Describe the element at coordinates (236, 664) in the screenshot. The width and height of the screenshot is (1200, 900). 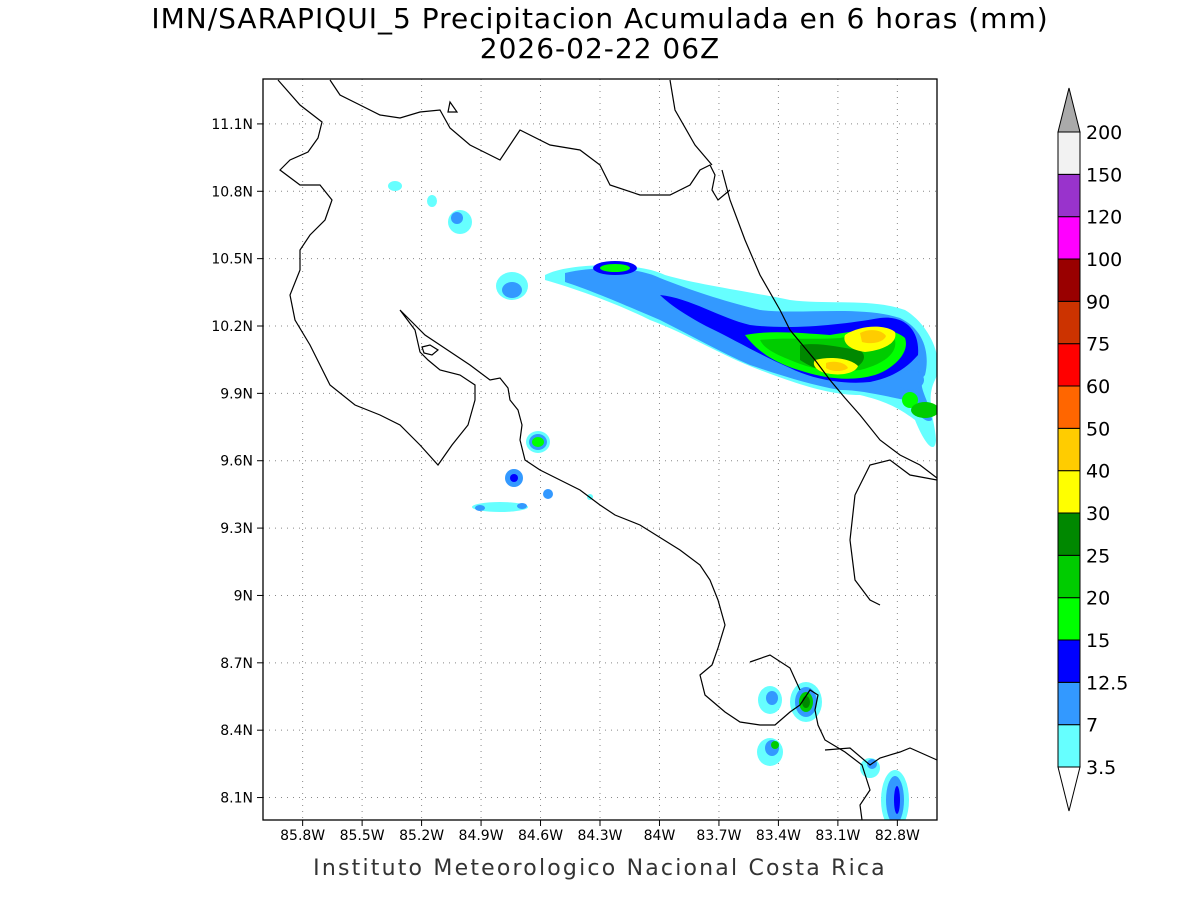
I see `y-tick-label: 8.7N` at that location.